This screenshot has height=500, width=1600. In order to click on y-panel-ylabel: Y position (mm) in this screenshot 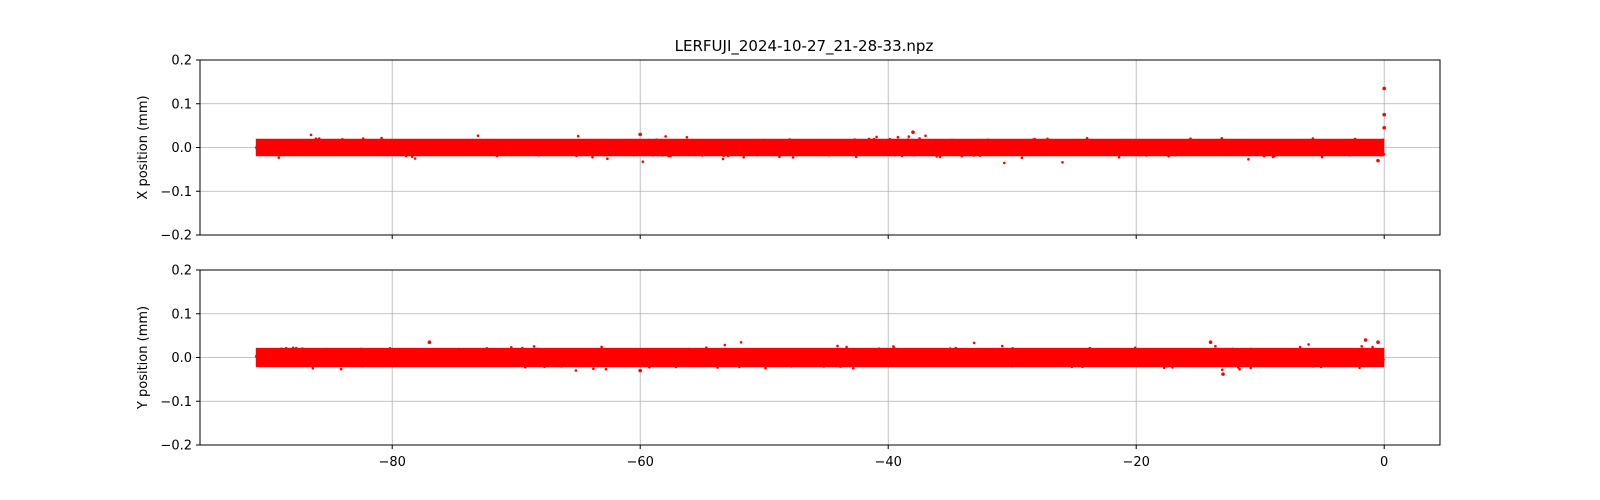, I will do `click(143, 358)`.